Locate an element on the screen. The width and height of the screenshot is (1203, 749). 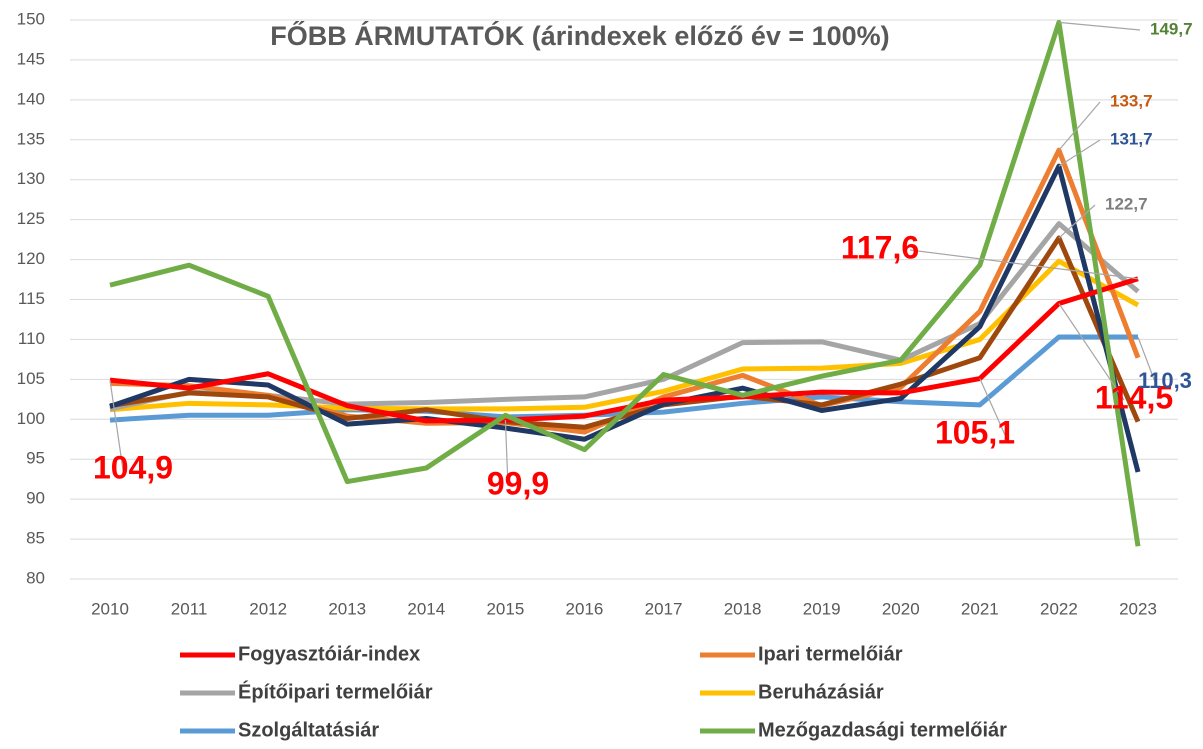
data-label: 99,9 is located at coordinates (518, 483).